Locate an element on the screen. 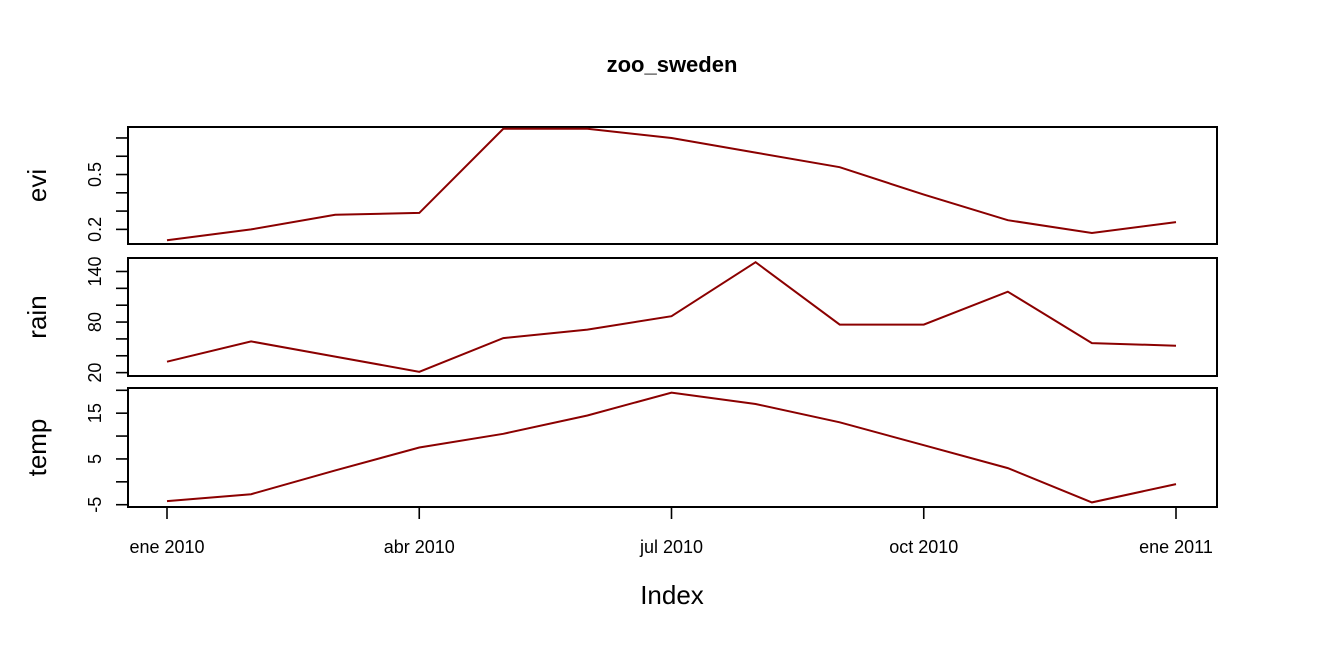 This screenshot has width=1344, height=672. series-line-evi is located at coordinates (671, 184).